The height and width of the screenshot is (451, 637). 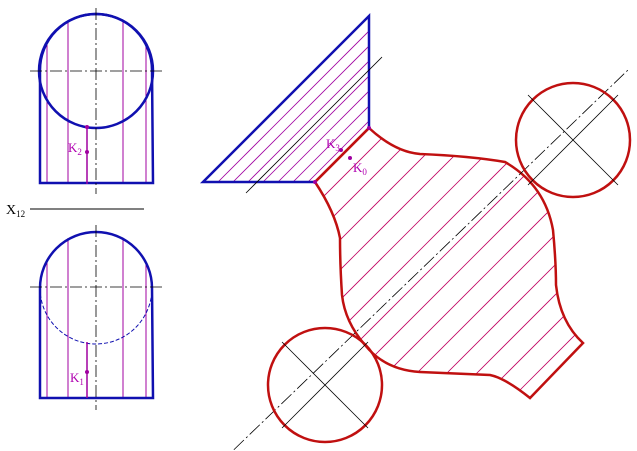 I want to click on bottom-view-outline, so click(x=96, y=315).